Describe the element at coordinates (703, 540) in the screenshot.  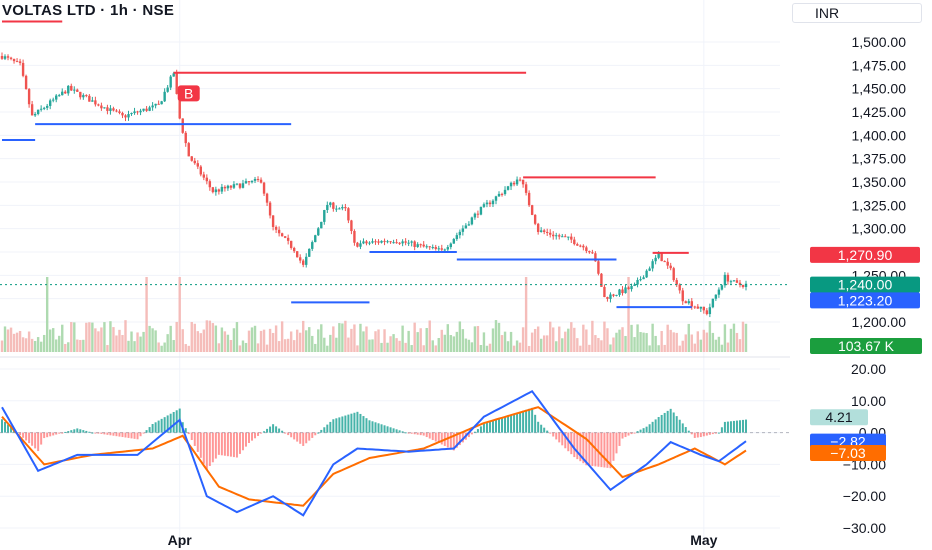
I see `time-tick-label: May` at that location.